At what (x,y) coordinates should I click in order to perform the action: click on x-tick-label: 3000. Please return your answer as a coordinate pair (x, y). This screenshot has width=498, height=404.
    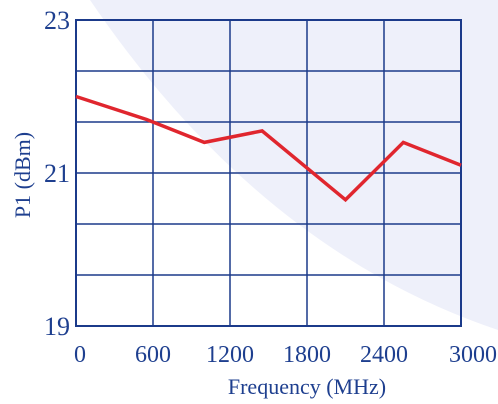
    Looking at the image, I should click on (473, 355).